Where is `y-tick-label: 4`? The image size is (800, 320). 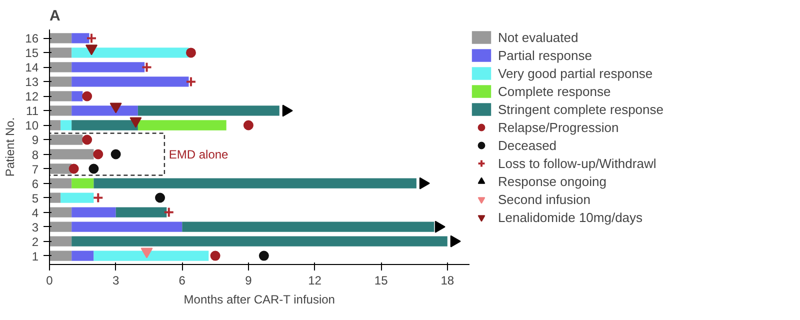
y-tick-label: 4 is located at coordinates (35, 213).